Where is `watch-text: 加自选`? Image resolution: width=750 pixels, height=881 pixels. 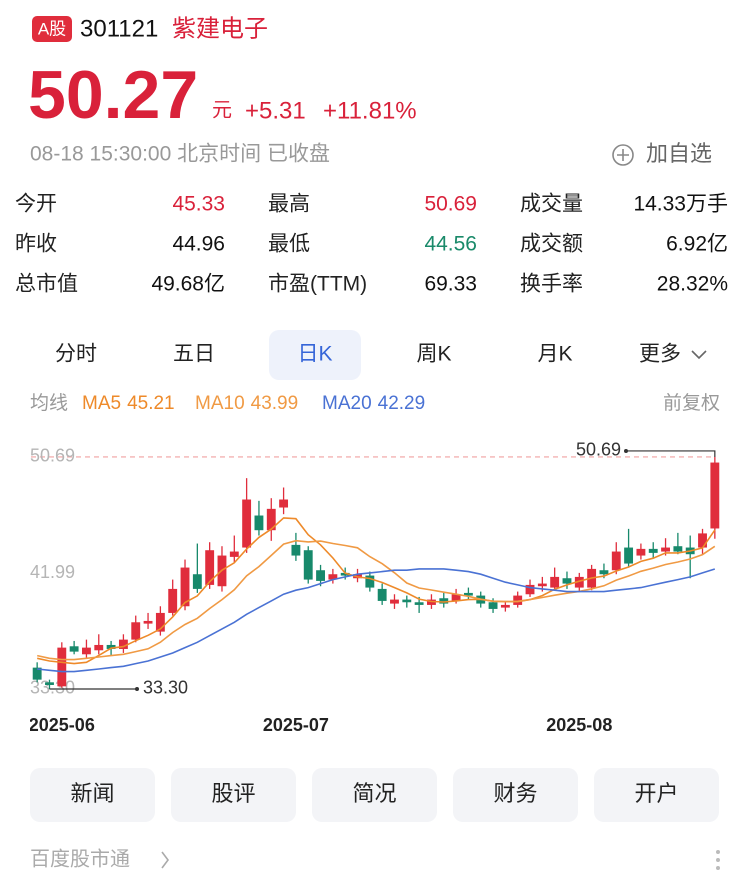
watch-text: 加自选 is located at coordinates (679, 153).